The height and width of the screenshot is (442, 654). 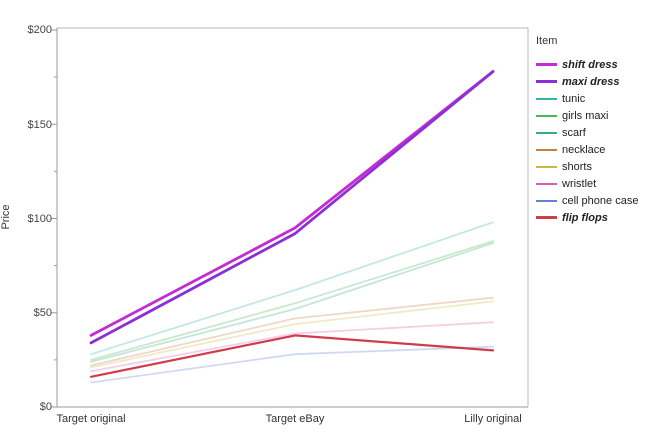 What do you see at coordinates (292, 364) in the screenshot?
I see `series-line-cell-phone-case` at bounding box center [292, 364].